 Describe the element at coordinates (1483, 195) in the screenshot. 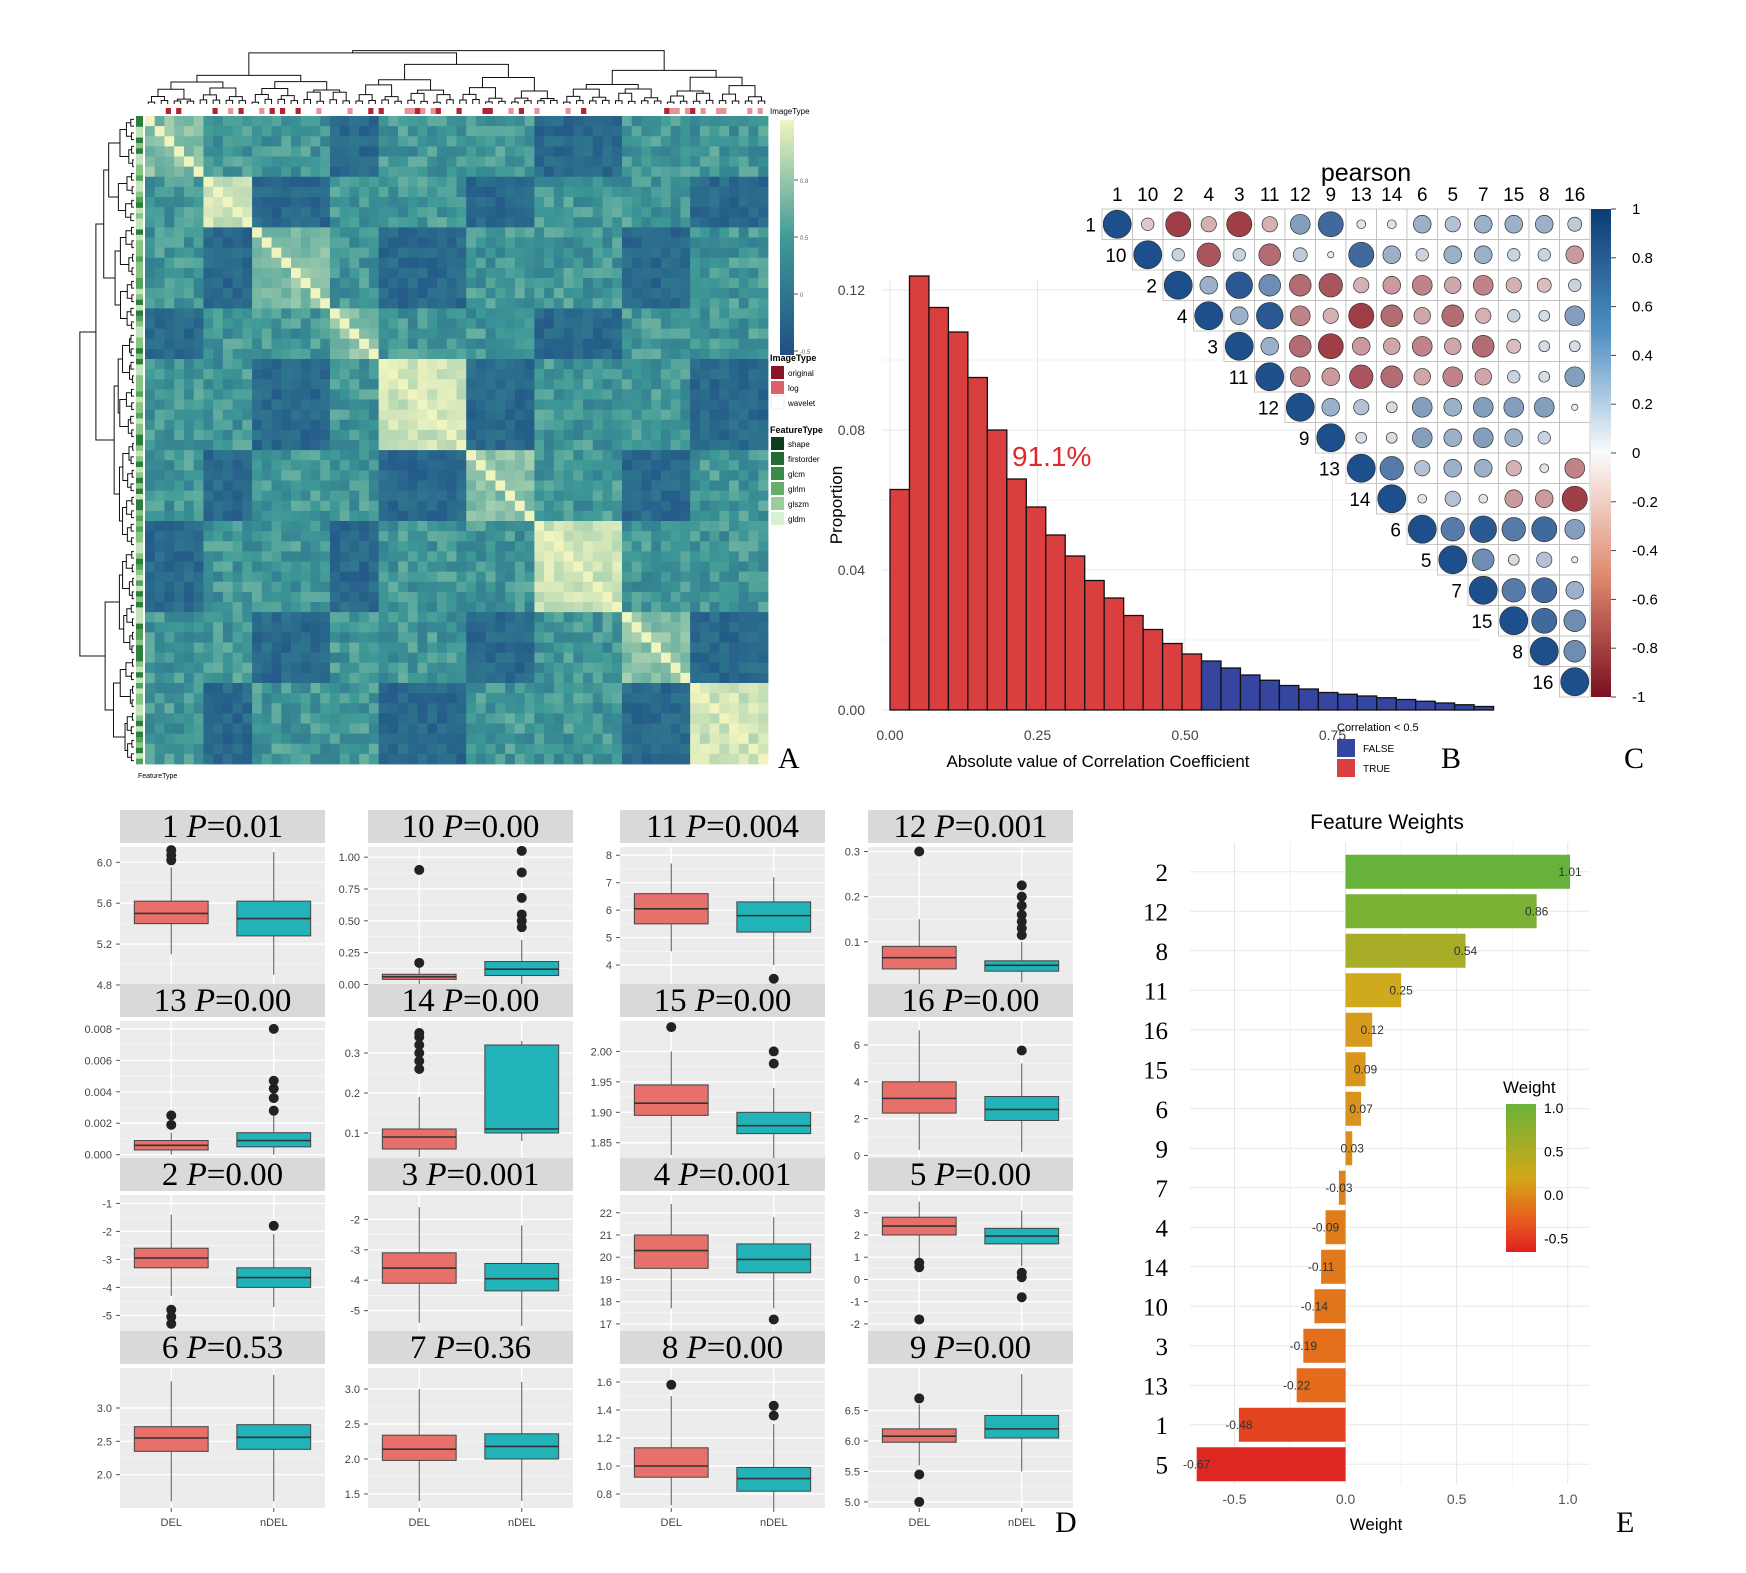

I see `corr-col-label: 7` at that location.